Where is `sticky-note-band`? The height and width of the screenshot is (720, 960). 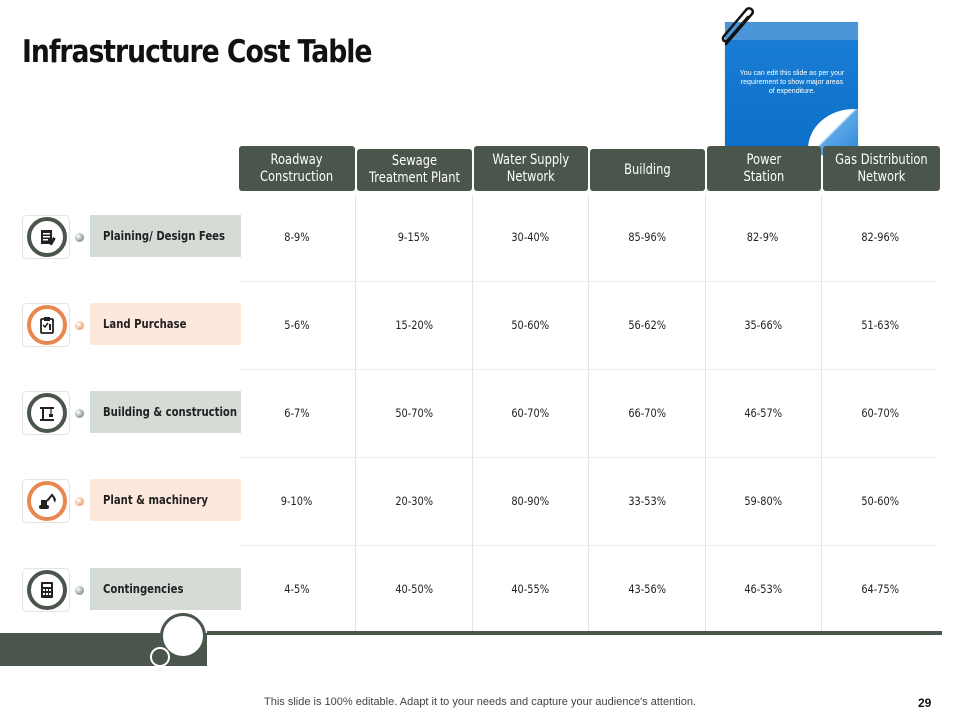
sticky-note-band is located at coordinates (791, 31).